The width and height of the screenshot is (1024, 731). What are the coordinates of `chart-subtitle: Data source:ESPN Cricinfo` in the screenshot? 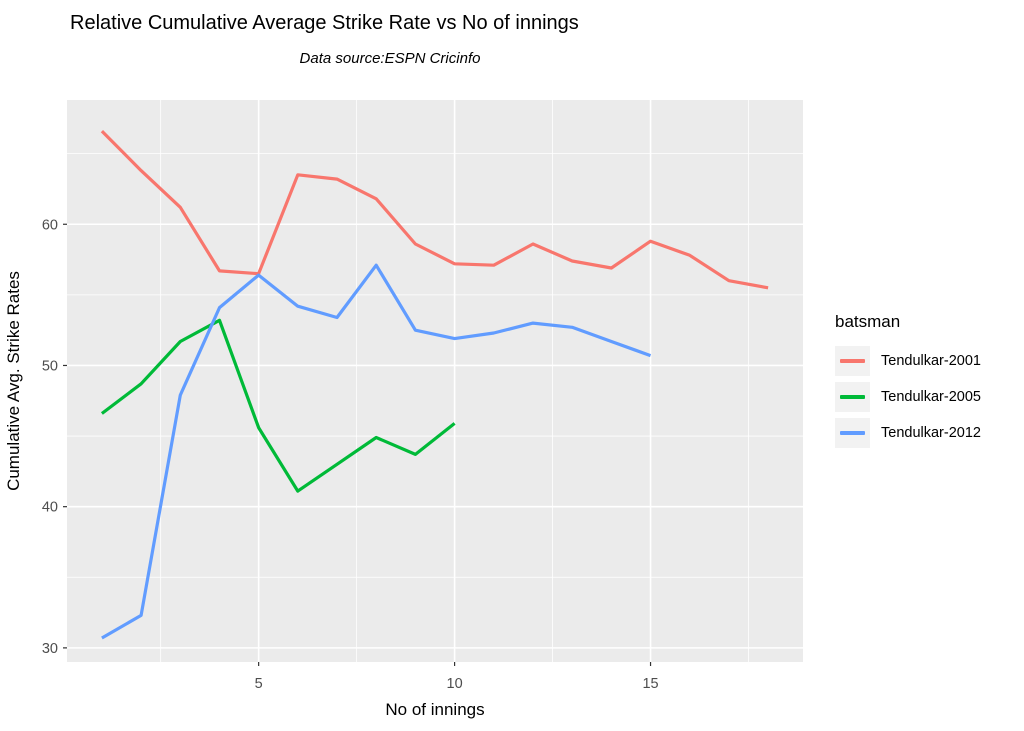 It's located at (390, 58).